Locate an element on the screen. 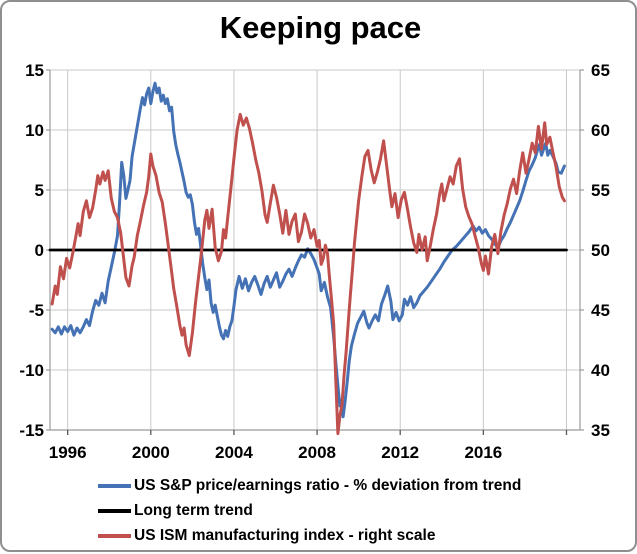 This screenshot has width=637, height=554. x-axis-label: 2004 is located at coordinates (234, 452).